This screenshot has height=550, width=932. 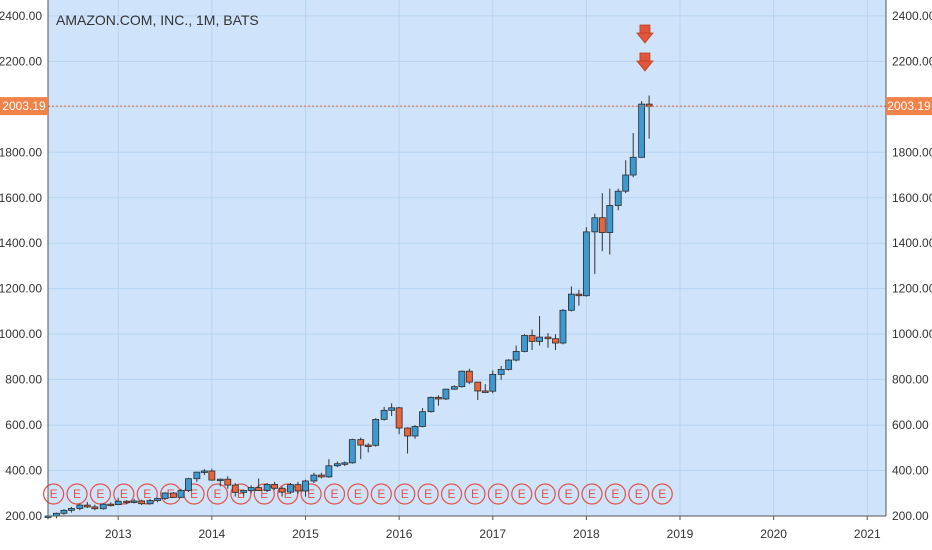 What do you see at coordinates (912, 289) in the screenshot?
I see `y-tick-label-right: 1200.00` at bounding box center [912, 289].